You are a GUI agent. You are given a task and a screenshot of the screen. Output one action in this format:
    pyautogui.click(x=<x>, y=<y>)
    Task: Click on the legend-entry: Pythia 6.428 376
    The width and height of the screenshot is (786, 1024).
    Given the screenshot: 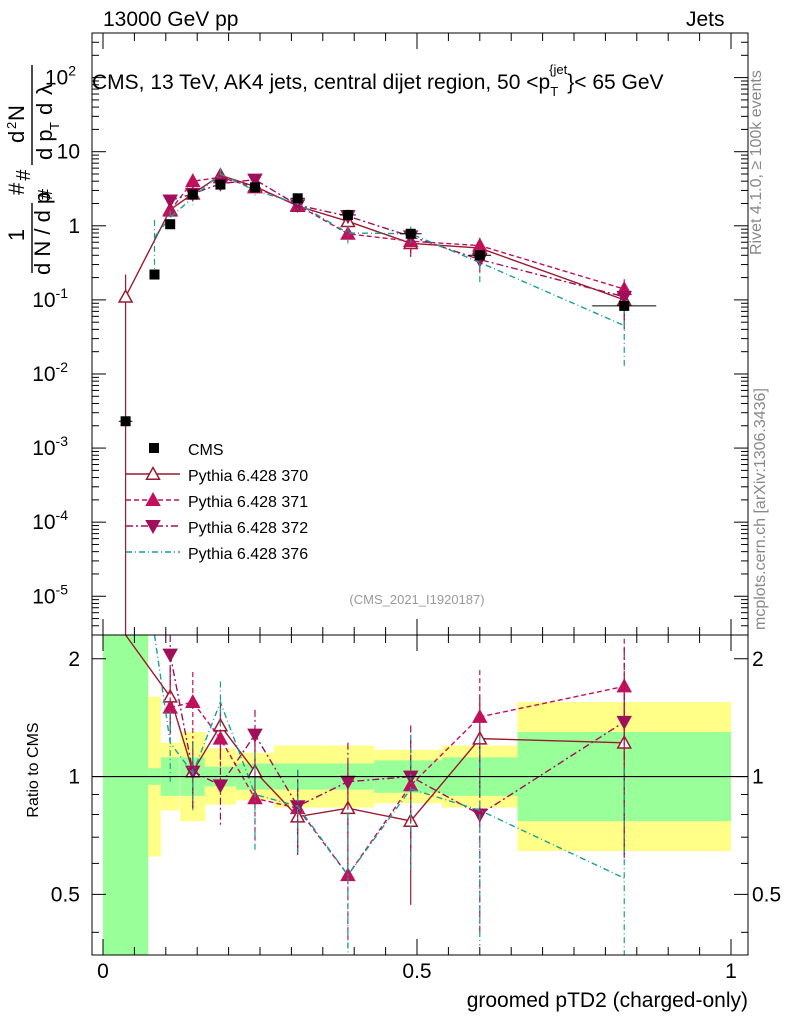 What is the action you would take?
    pyautogui.click(x=217, y=554)
    